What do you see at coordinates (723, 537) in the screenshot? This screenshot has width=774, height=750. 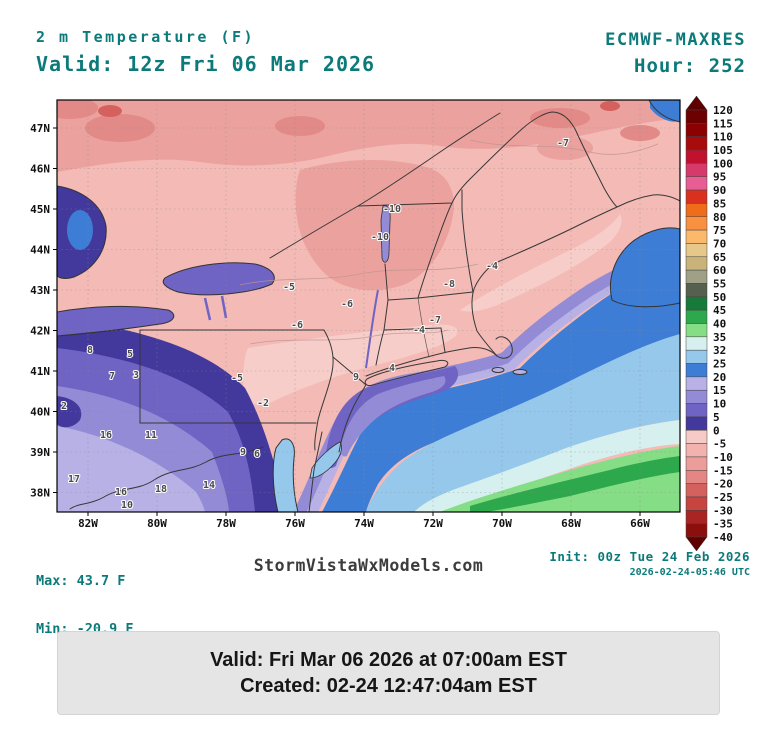 I see `colorbar-value: -40` at bounding box center [723, 537].